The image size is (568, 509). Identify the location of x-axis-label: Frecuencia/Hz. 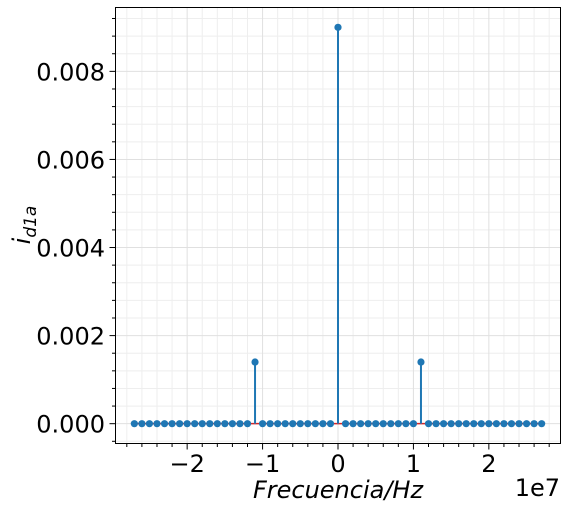
(339, 490).